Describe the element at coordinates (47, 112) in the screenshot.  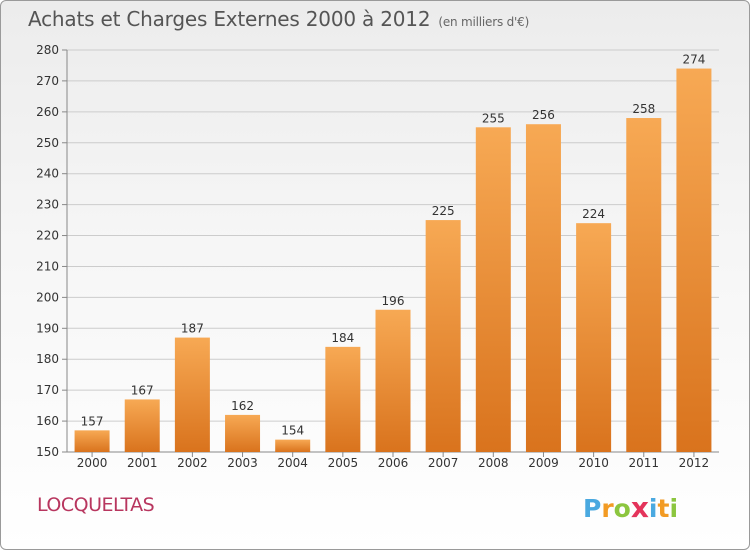
I see `y-tick-label: 260` at that location.